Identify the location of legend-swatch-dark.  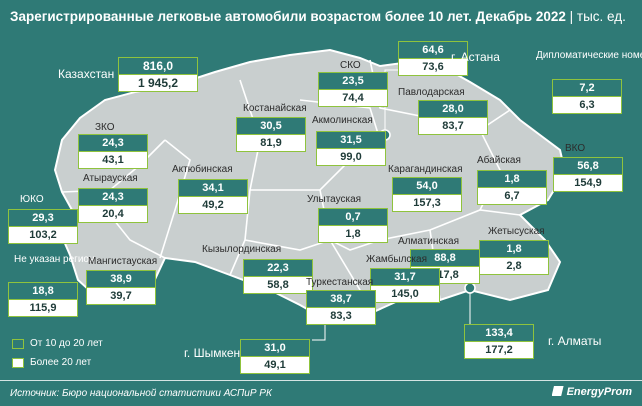
(18, 343).